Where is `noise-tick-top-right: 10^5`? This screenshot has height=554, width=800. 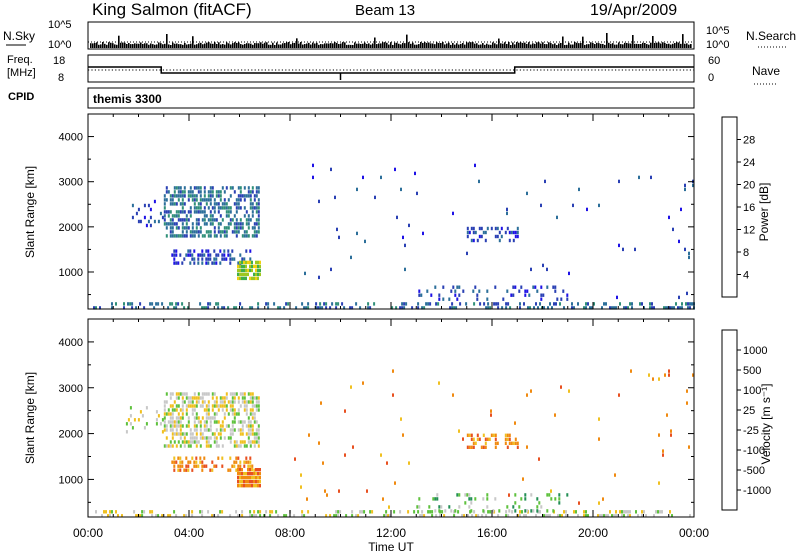 noise-tick-top-right: 10^5 is located at coordinates (718, 31).